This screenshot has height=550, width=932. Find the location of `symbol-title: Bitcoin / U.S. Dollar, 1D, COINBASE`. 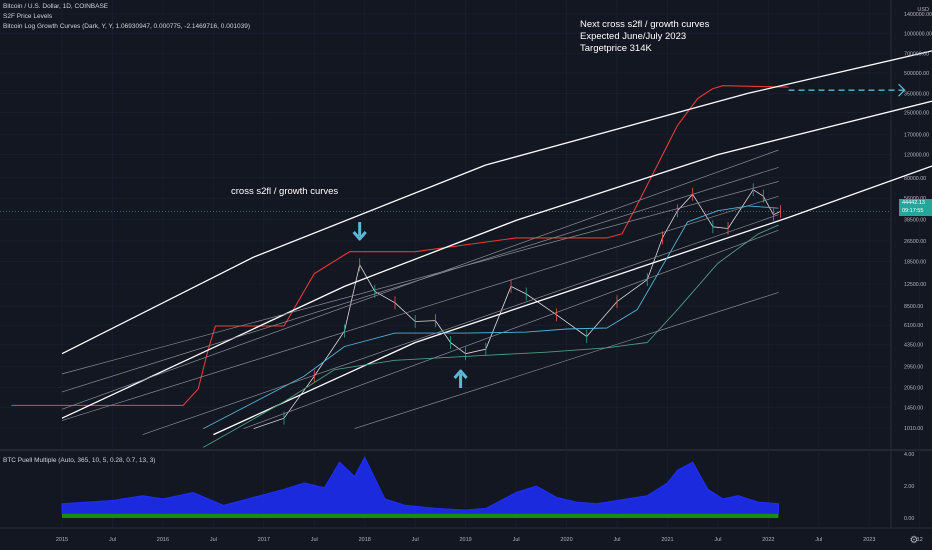

symbol-title: Bitcoin / U.S. Dollar, 1D, COINBASE is located at coordinates (56, 6).